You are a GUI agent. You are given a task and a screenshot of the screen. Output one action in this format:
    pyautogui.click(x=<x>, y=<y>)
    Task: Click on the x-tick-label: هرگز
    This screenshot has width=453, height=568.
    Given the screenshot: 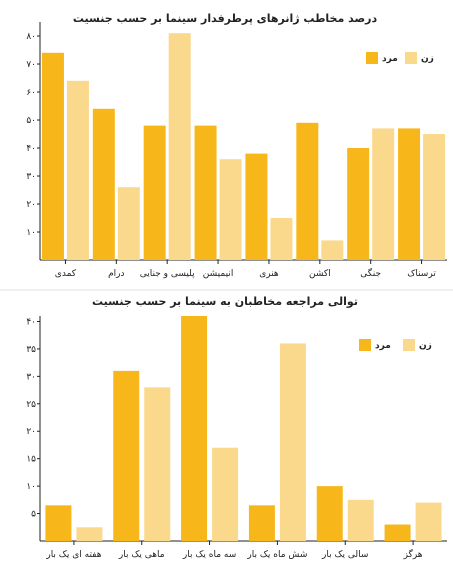 What is the action you would take?
    pyautogui.click(x=413, y=554)
    